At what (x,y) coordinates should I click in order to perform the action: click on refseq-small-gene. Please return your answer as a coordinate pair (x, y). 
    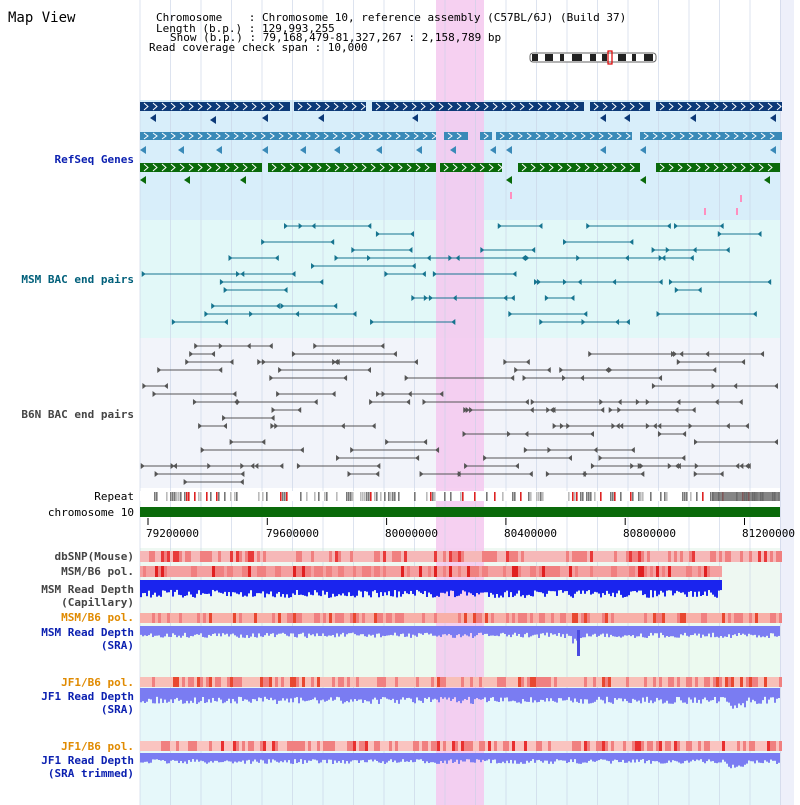
    Looking at the image, I should click on (143, 150).